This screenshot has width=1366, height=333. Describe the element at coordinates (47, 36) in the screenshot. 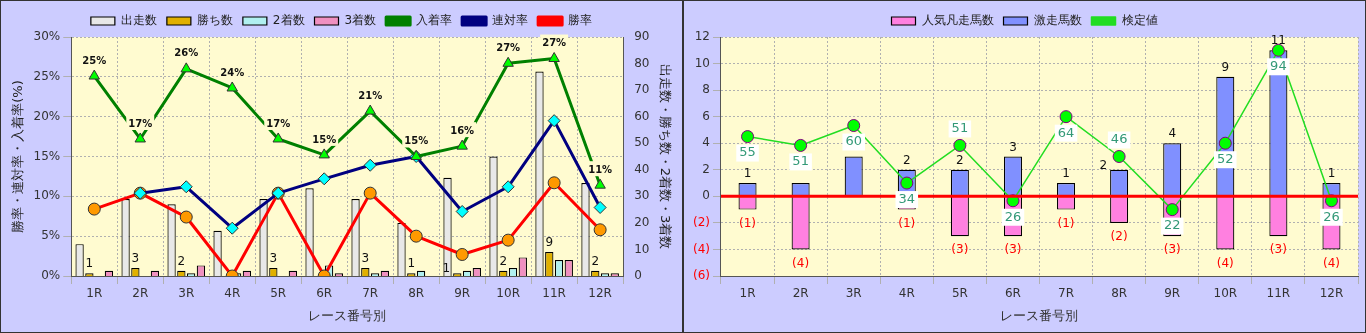

I see `y-tick-label: 30%` at that location.